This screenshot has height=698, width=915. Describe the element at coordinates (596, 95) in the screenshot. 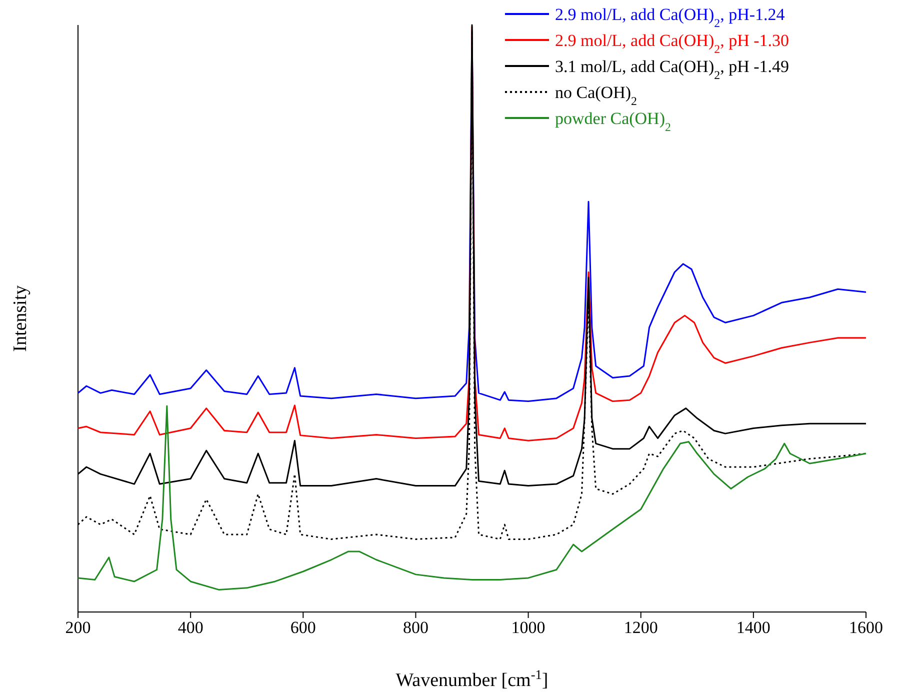

I see `legend-label: no Ca(OH)$_{2}$` at that location.